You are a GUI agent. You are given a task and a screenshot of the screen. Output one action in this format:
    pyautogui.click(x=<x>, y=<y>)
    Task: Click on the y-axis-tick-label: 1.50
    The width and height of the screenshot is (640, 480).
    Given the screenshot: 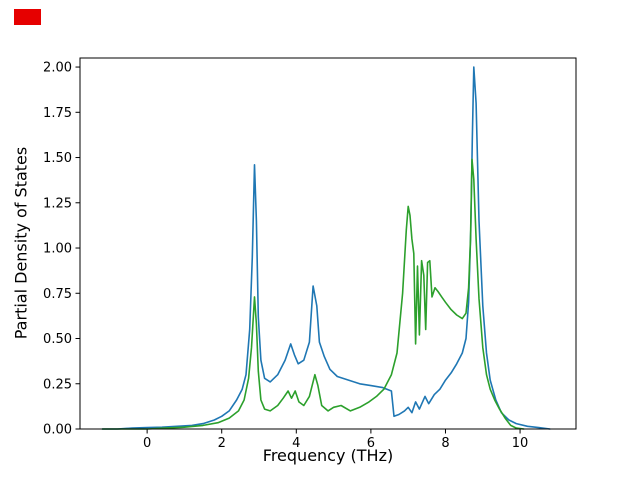 What is the action you would take?
    pyautogui.click(x=57, y=158)
    